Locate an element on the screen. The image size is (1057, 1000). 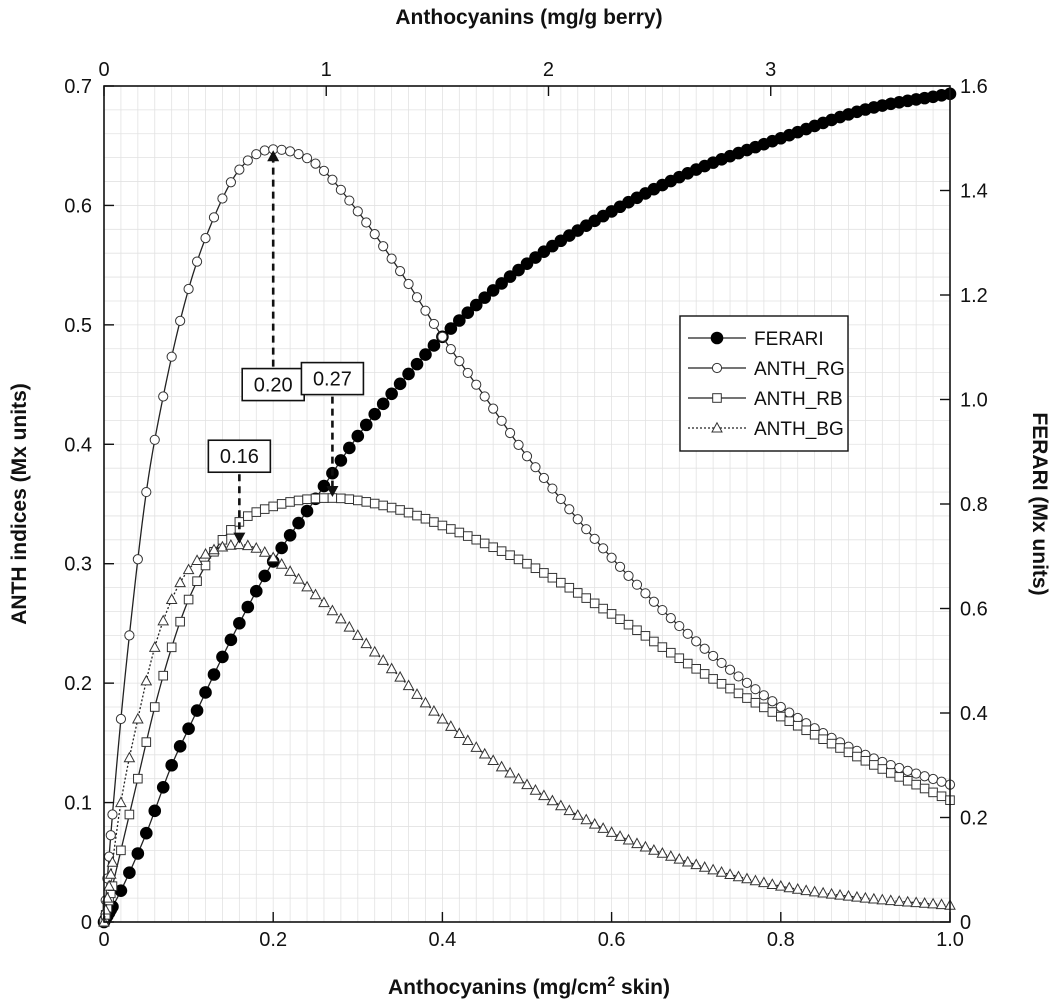
y-left-tick-label: 0.4 is located at coordinates (78, 445).